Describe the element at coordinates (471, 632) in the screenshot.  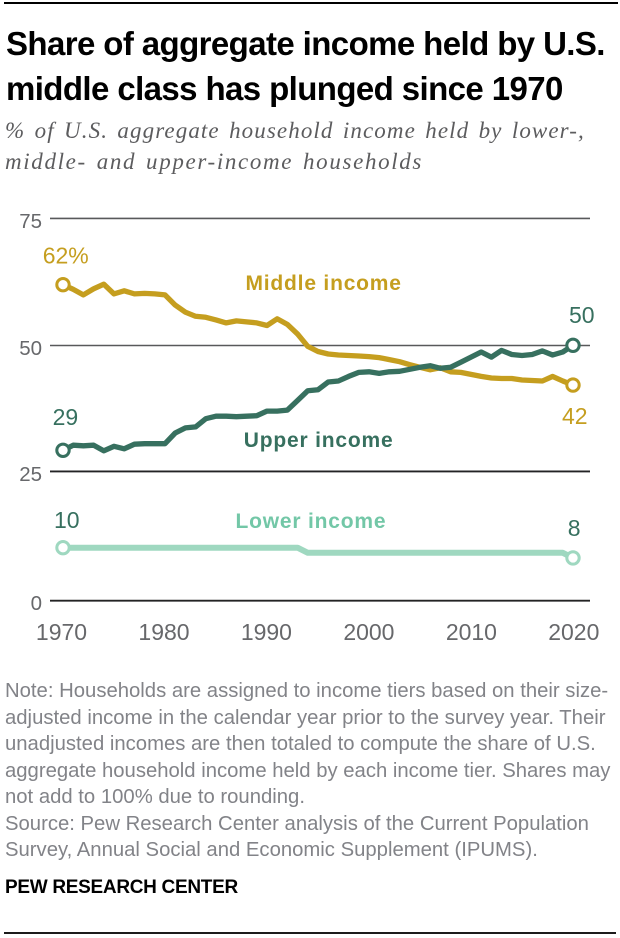
I see `svg-text: 2010` at that location.